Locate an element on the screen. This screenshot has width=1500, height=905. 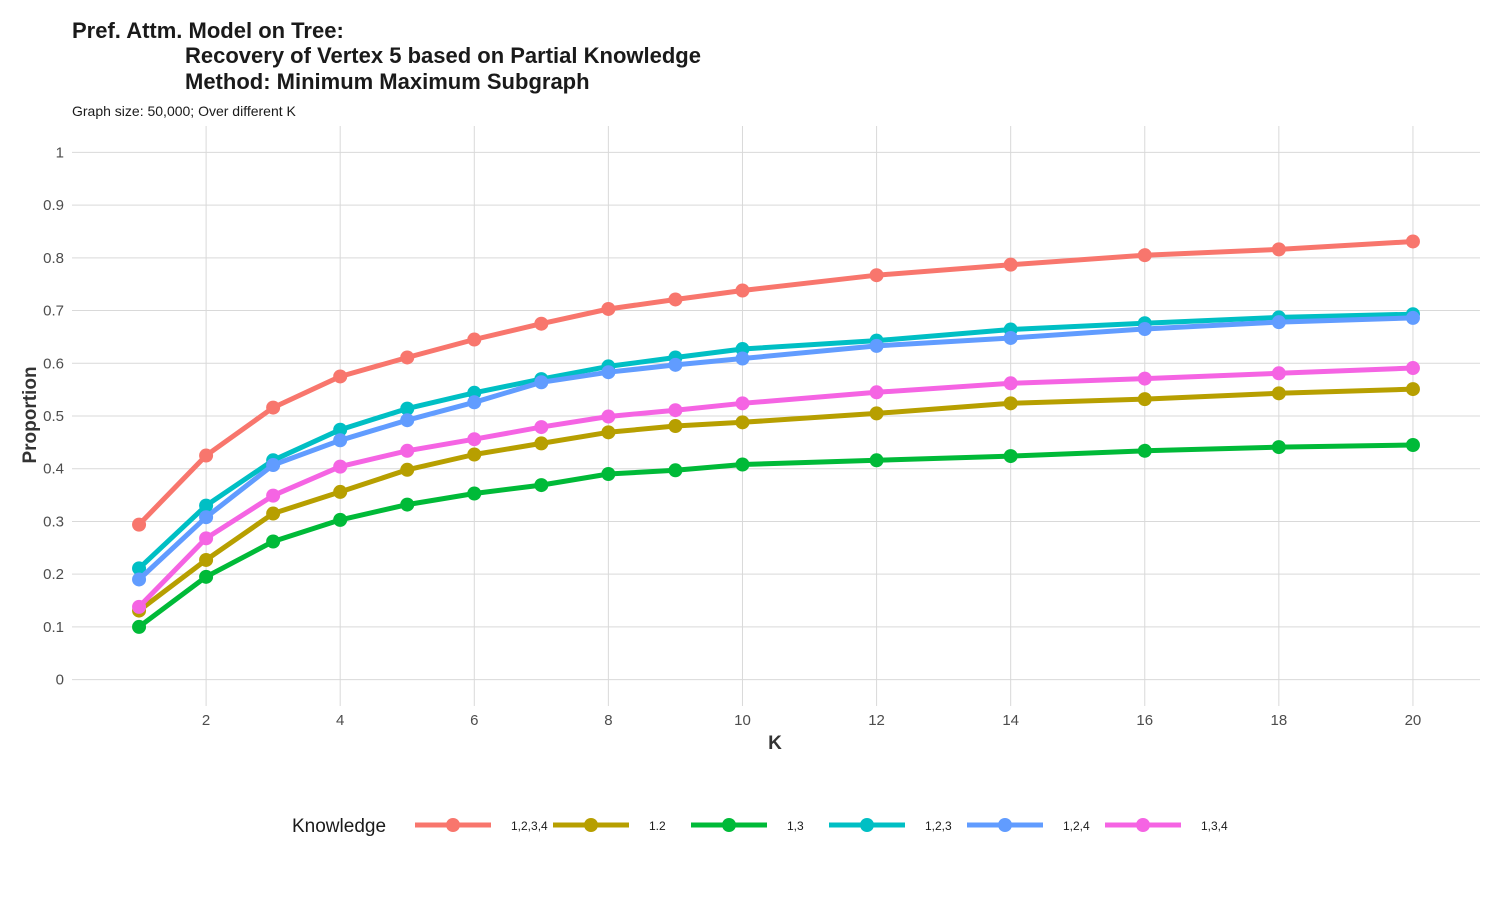
legend-label: 1.2 is located at coordinates (657, 826).